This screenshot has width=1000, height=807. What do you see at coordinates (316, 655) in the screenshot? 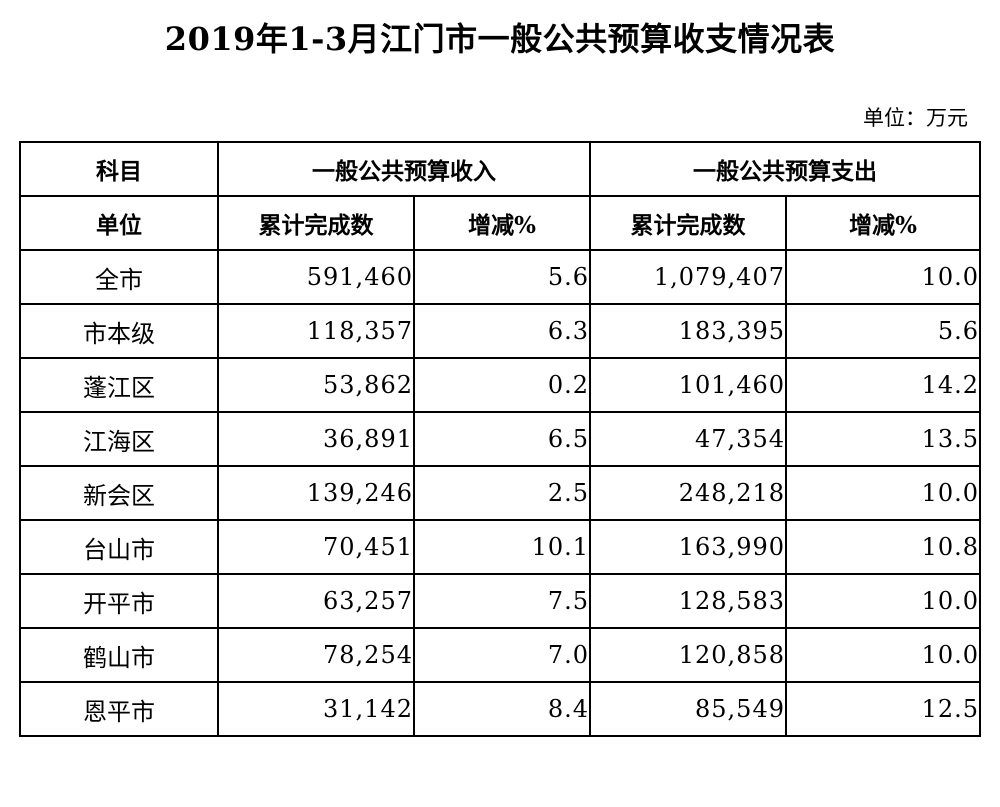
I see `income-amount: 78,254` at bounding box center [316, 655].